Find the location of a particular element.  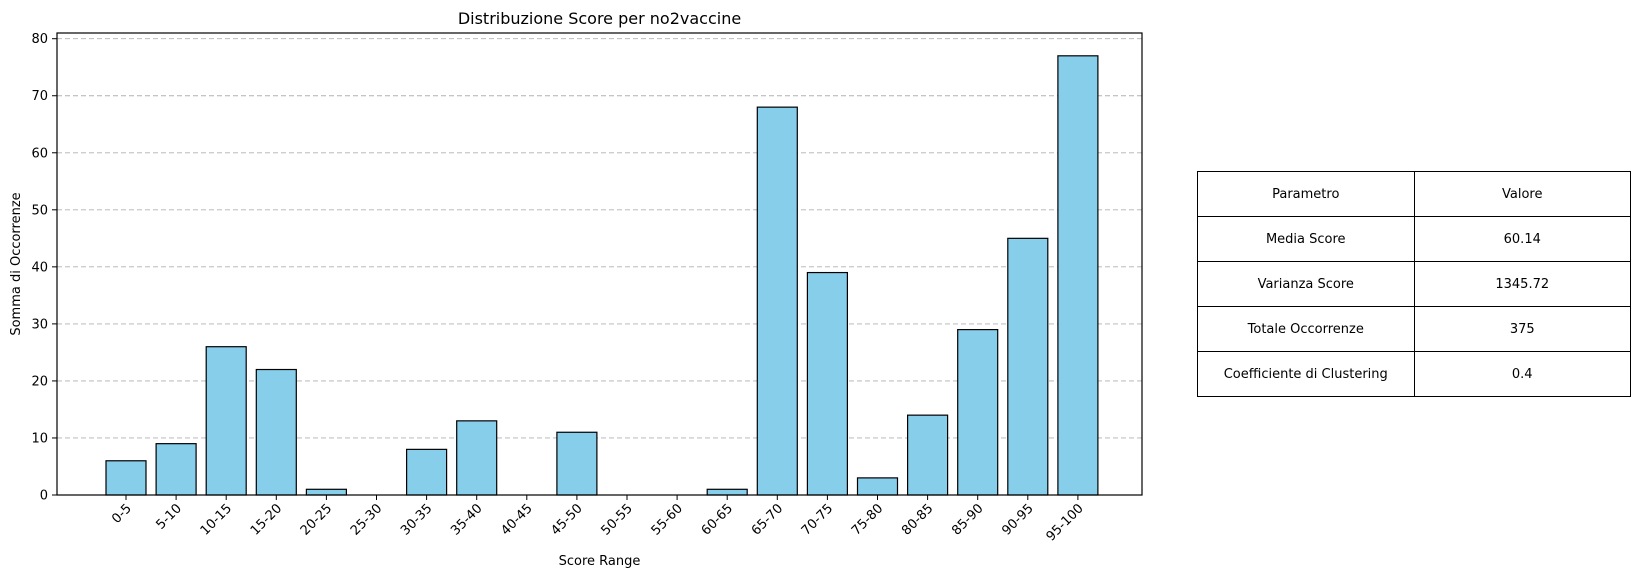

y-axis: 0 10 20 30 40 50 60 70 80 is located at coordinates (44, 268).